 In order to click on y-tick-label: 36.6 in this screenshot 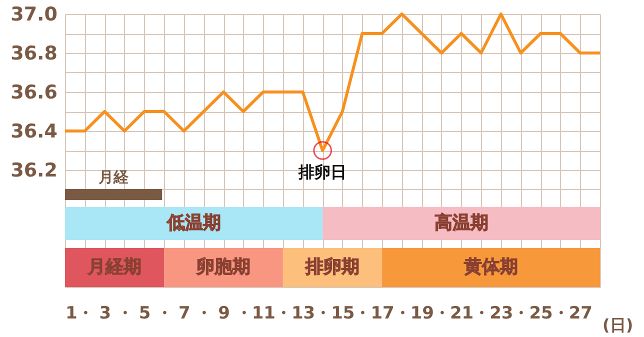, I will do `click(34, 93)`.